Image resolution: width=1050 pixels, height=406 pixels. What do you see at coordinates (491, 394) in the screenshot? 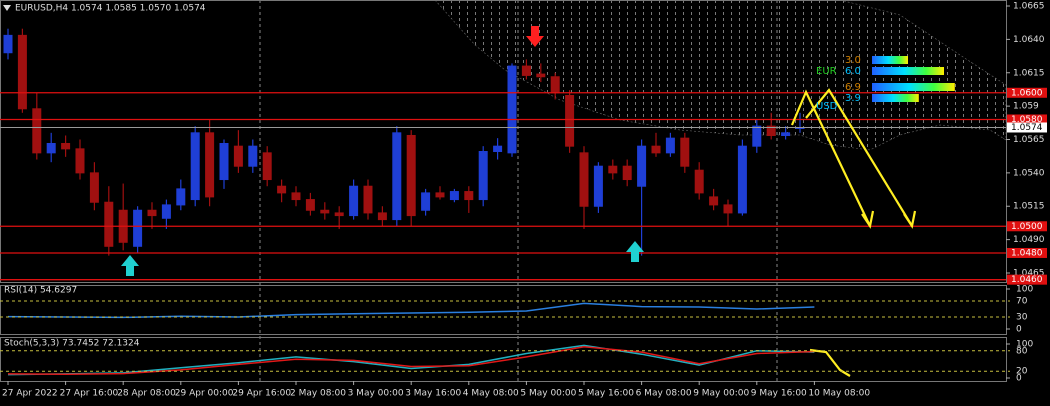
I see `x-tick-label: 4 May 08:00` at bounding box center [491, 394].